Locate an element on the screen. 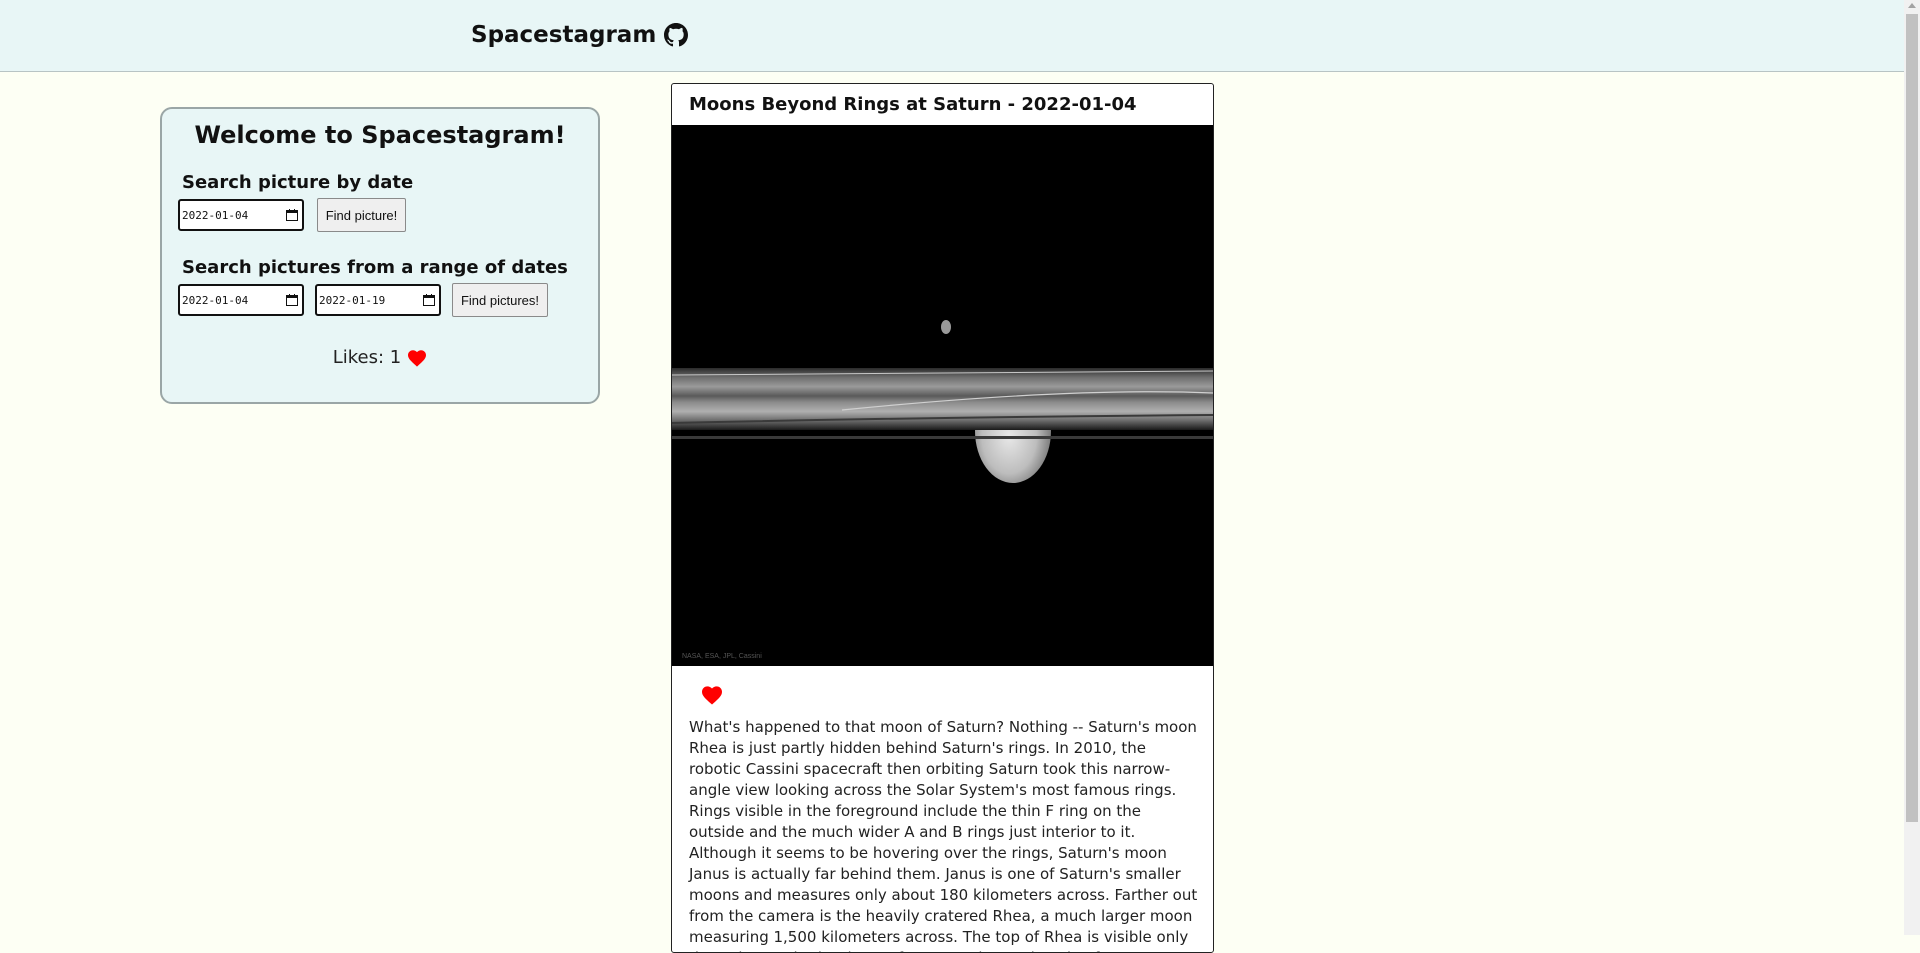 The image size is (1920, 953). scroll-up-arrow-icon is located at coordinates (1912, 5).